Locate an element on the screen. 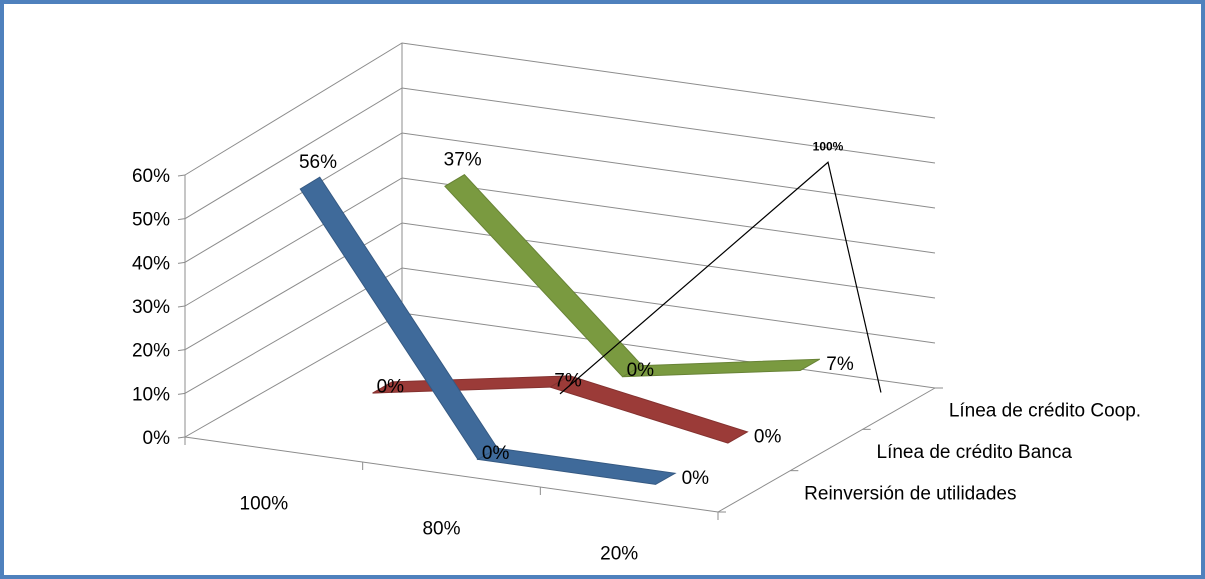 The height and width of the screenshot is (579, 1205). x-tick-label: 20% is located at coordinates (619, 554).